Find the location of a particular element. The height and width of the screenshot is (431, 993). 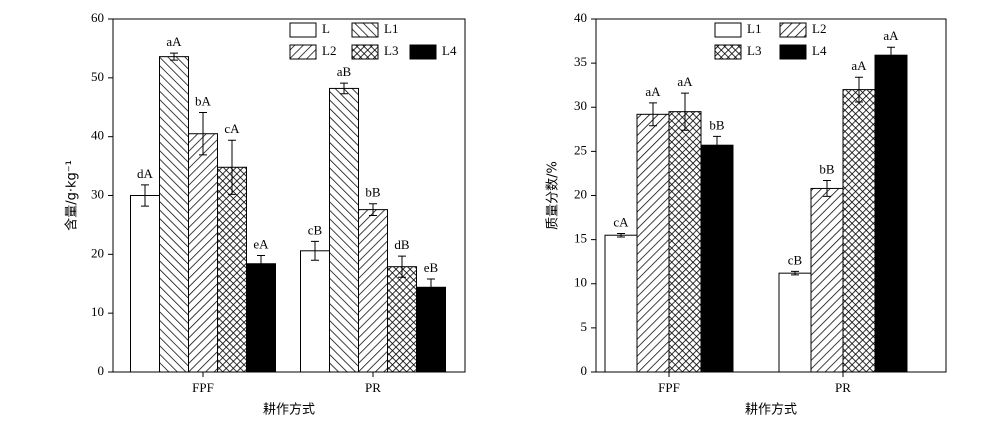

y-tick-label: 60 is located at coordinates (97, 17).